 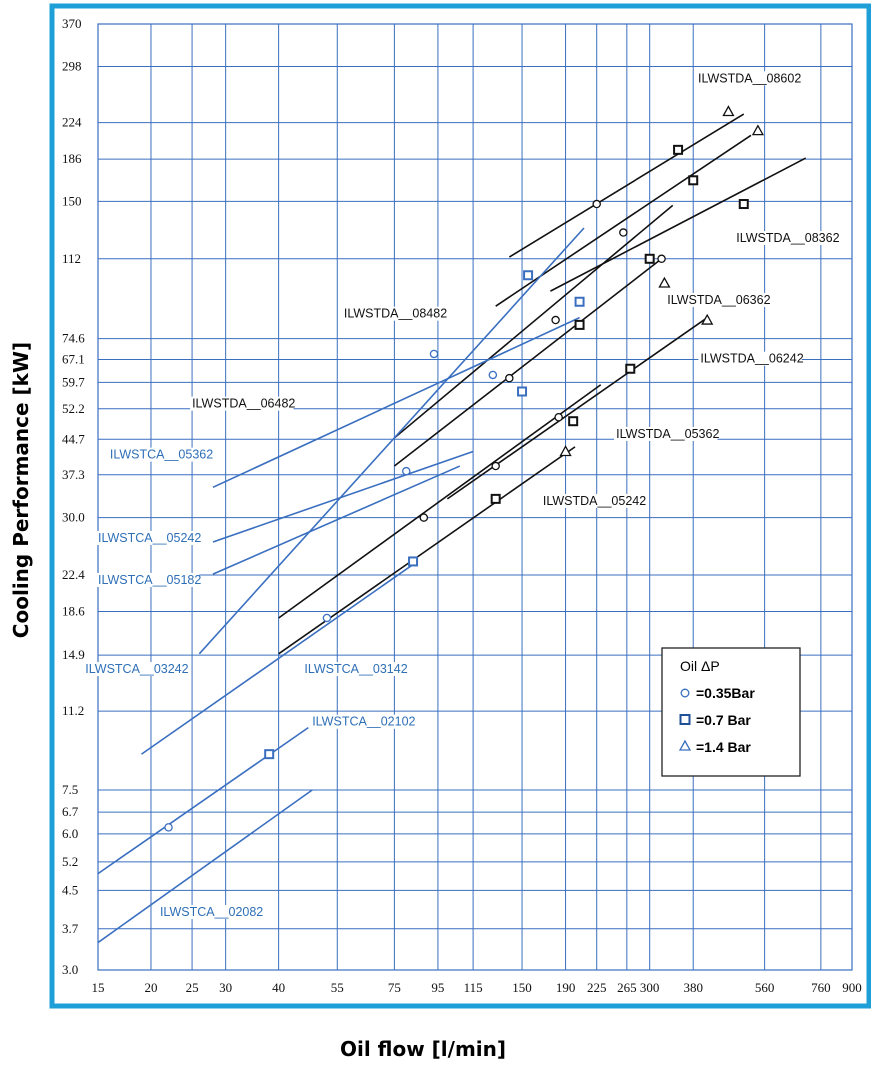 I want to click on y-tick-label: 5.2, so click(x=70, y=861).